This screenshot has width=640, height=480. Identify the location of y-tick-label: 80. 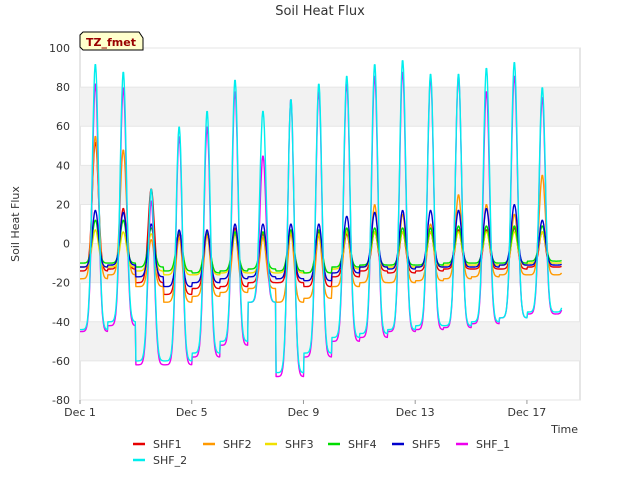
(63, 87).